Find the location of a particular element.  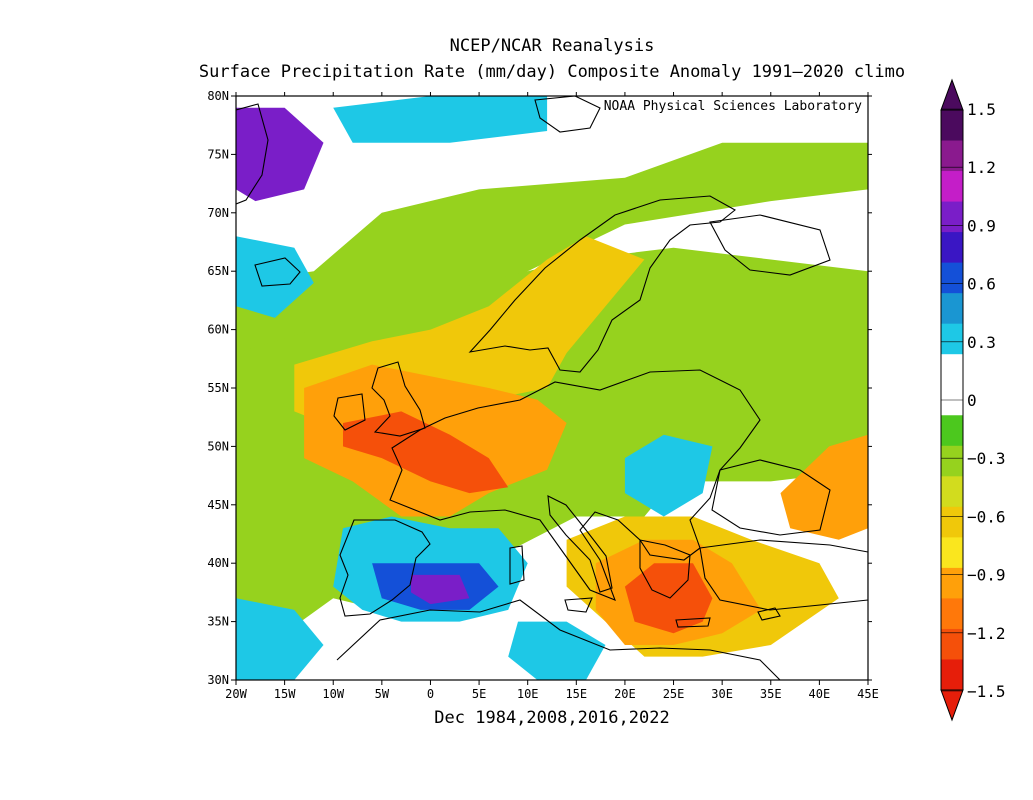

lat-tick-label: 50N is located at coordinates (218, 446).